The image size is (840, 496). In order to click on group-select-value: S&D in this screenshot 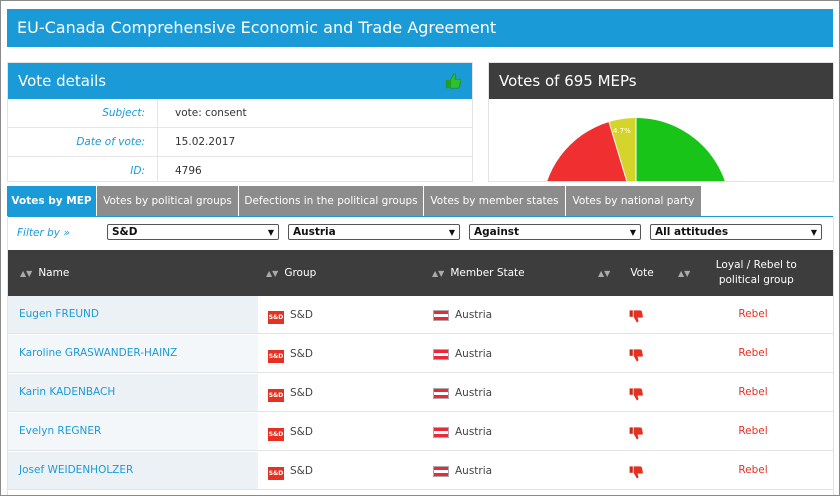, I will do `click(125, 232)`.